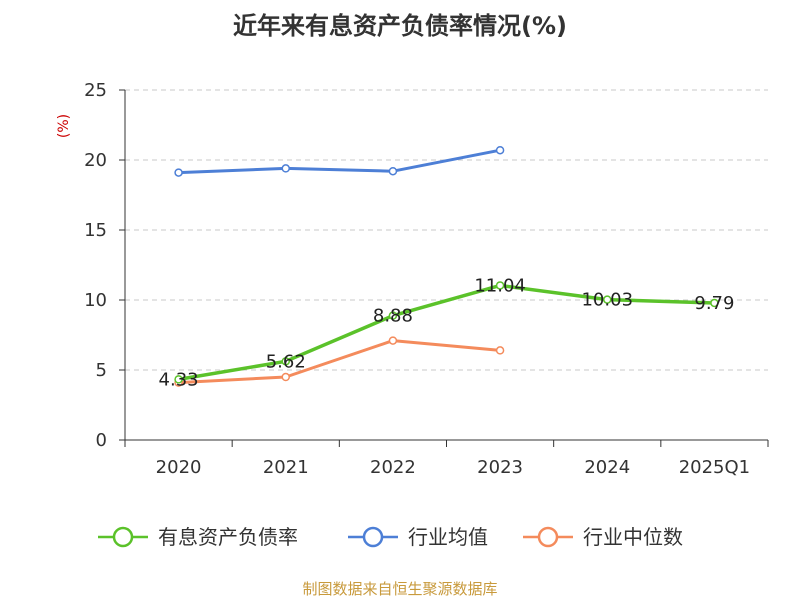 This screenshot has width=800, height=600. Describe the element at coordinates (448, 537) in the screenshot. I see `legend-label: 行业均值` at that location.